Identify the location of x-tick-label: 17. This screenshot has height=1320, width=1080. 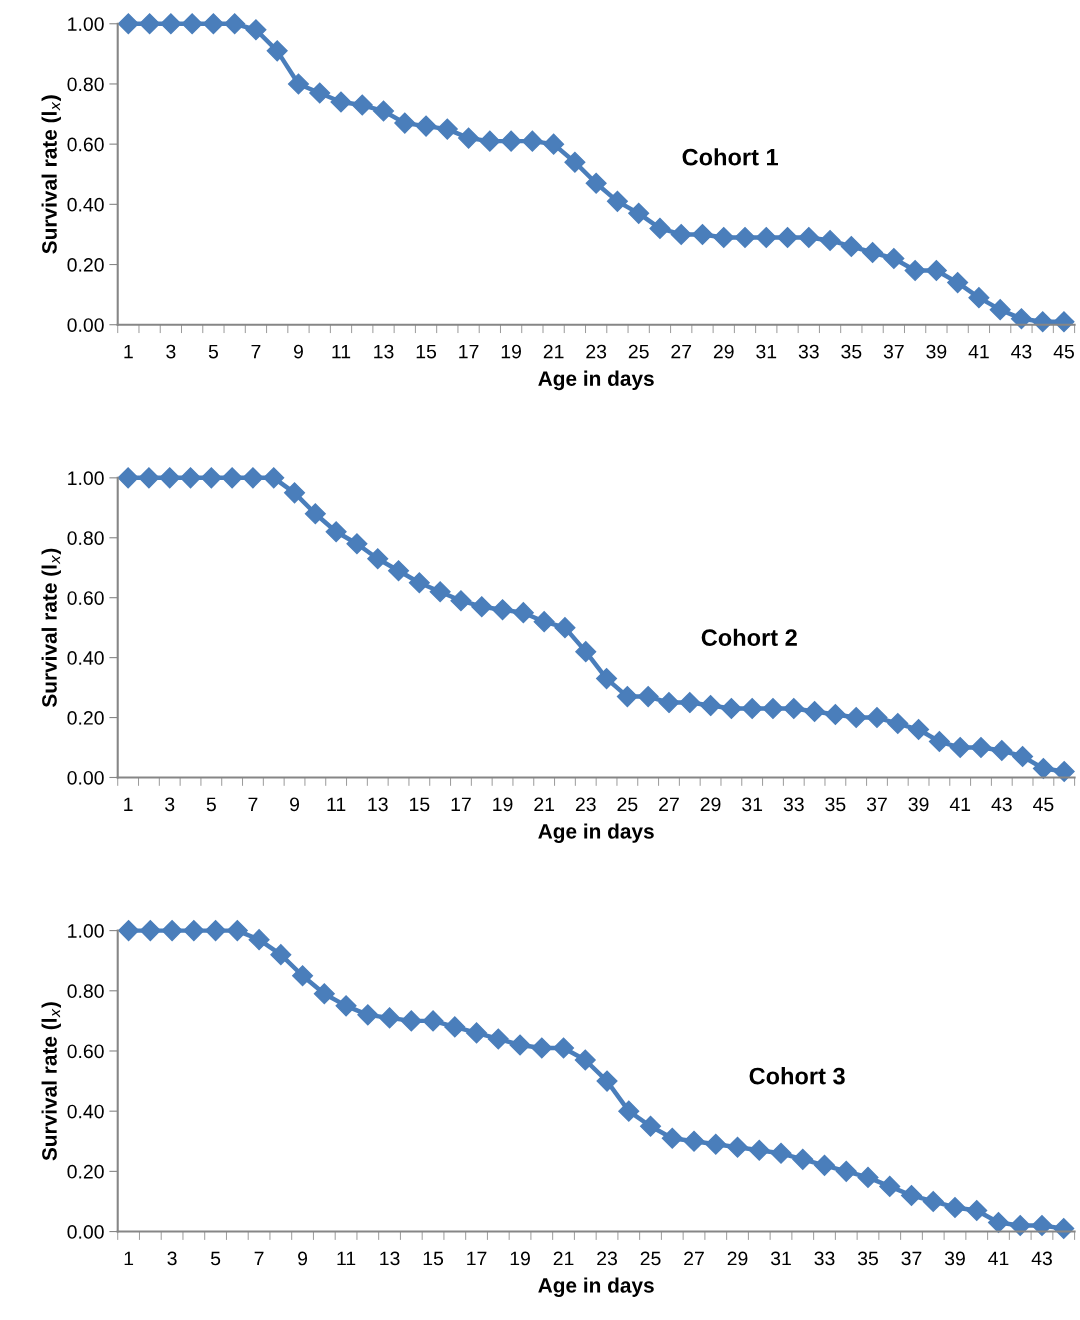
(477, 1258).